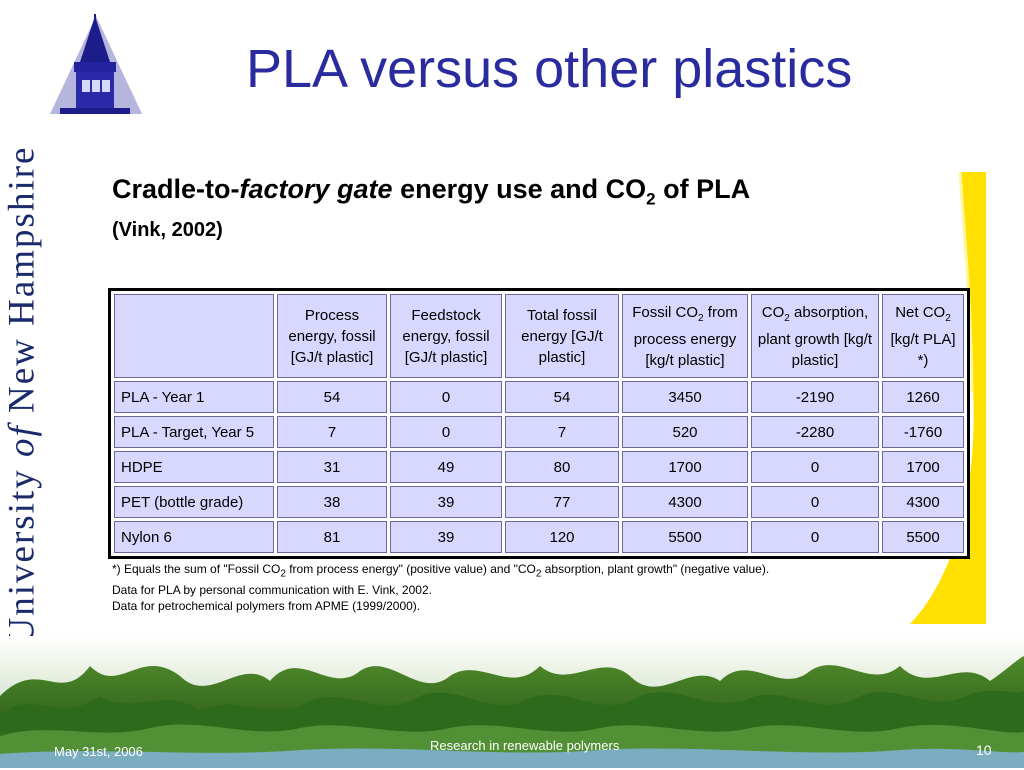  Describe the element at coordinates (194, 432) in the screenshot. I see `row-label: PLA - Target, Year 5` at that location.